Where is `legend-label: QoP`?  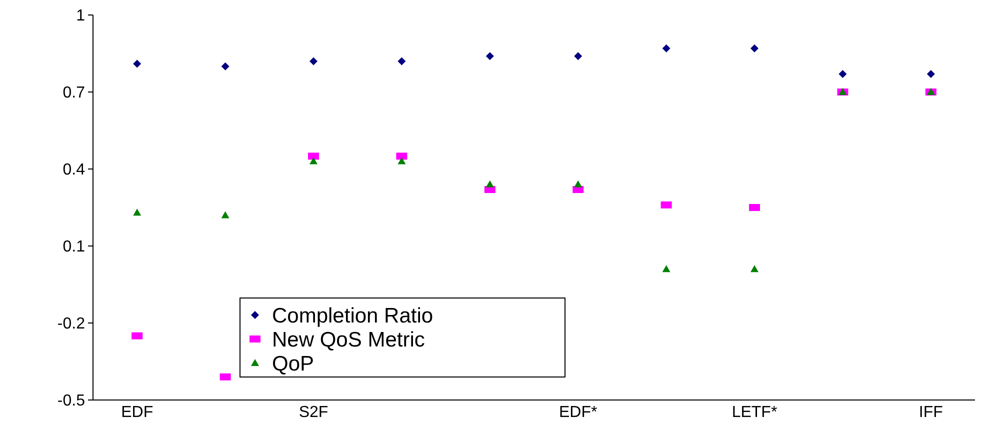
legend-label: QoP is located at coordinates (293, 364).